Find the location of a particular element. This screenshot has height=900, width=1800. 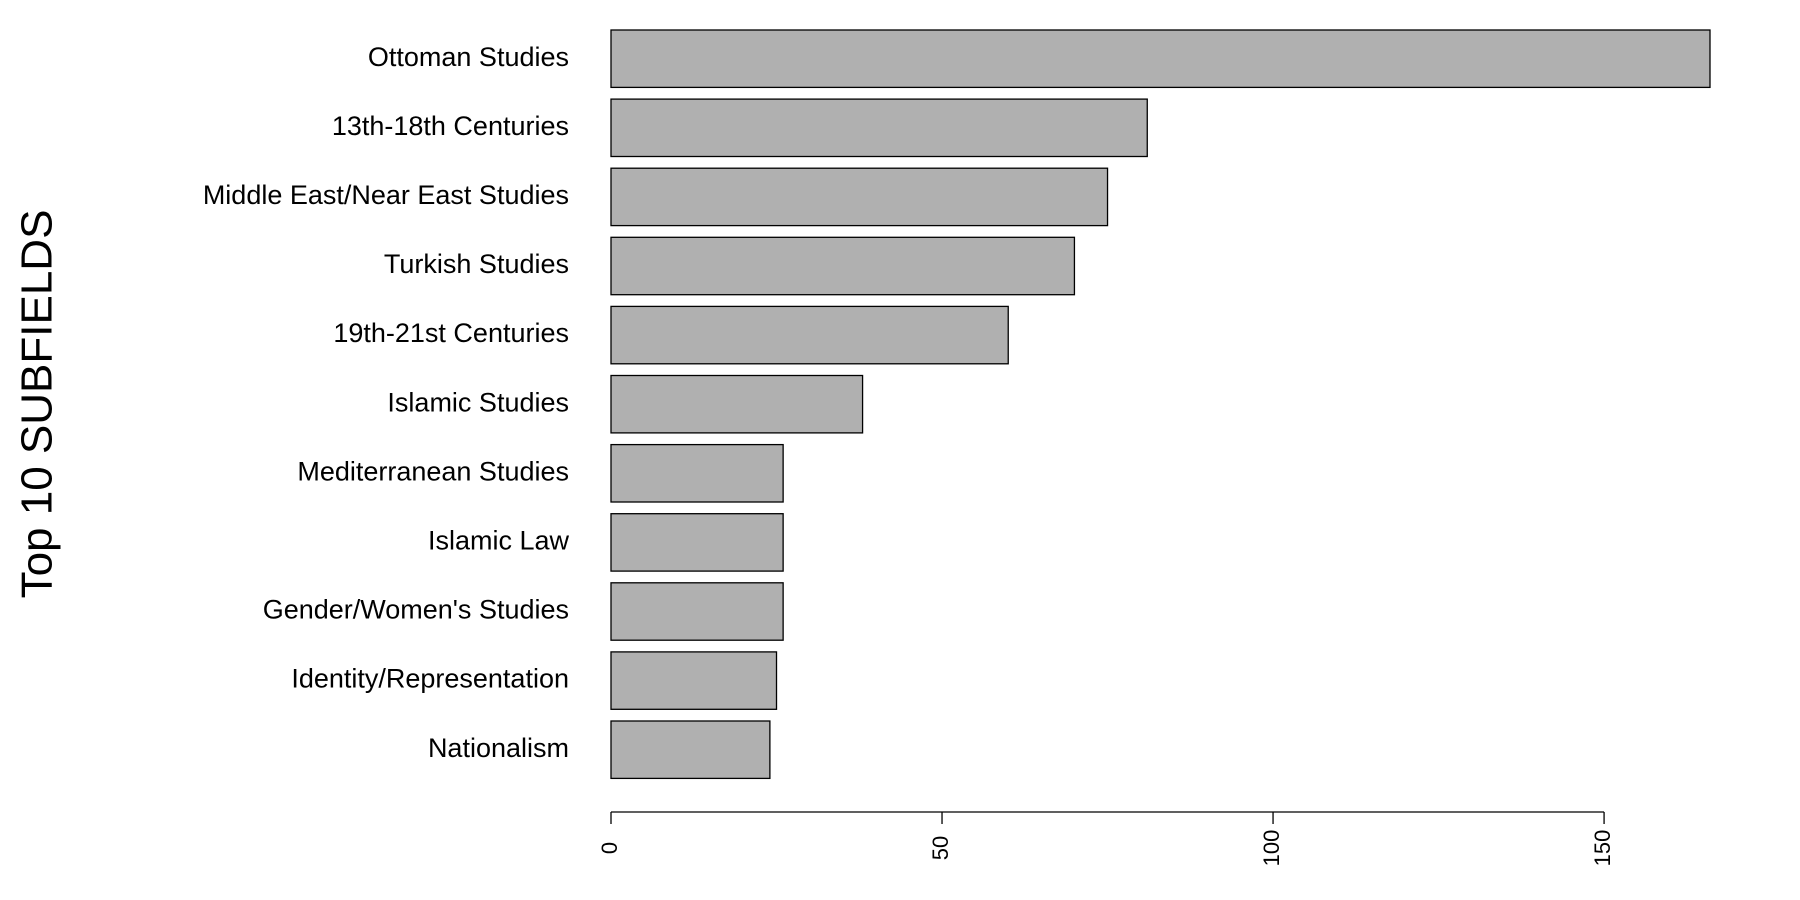

y-tick-label: Islamic Studies is located at coordinates (478, 402).